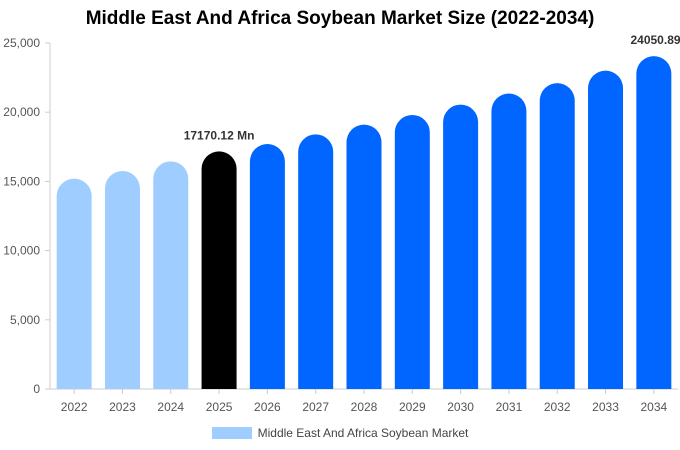 This screenshot has height=450, width=680. I want to click on bar-2024, so click(171, 275).